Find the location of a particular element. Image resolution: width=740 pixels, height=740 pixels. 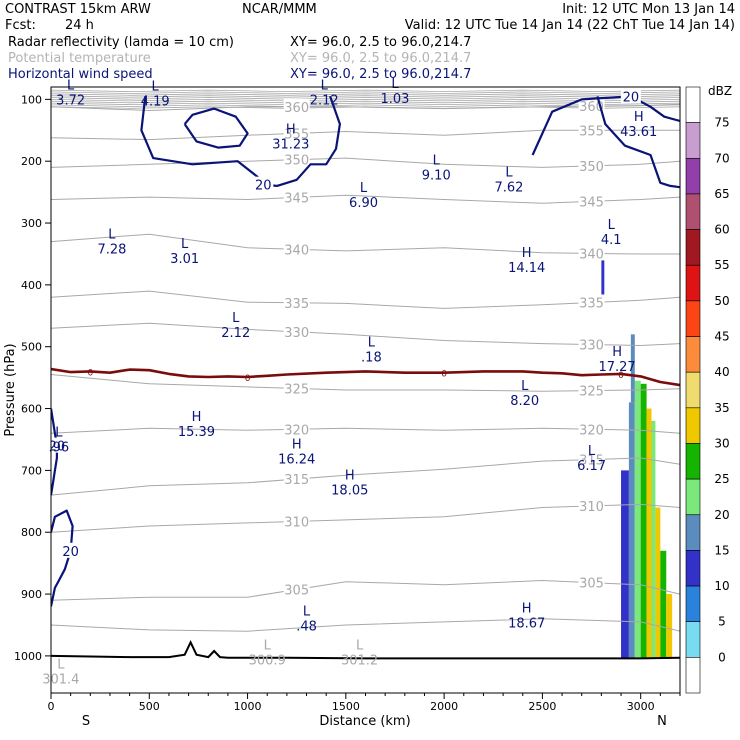

theta-isoline-label: 345 is located at coordinates (591, 202).